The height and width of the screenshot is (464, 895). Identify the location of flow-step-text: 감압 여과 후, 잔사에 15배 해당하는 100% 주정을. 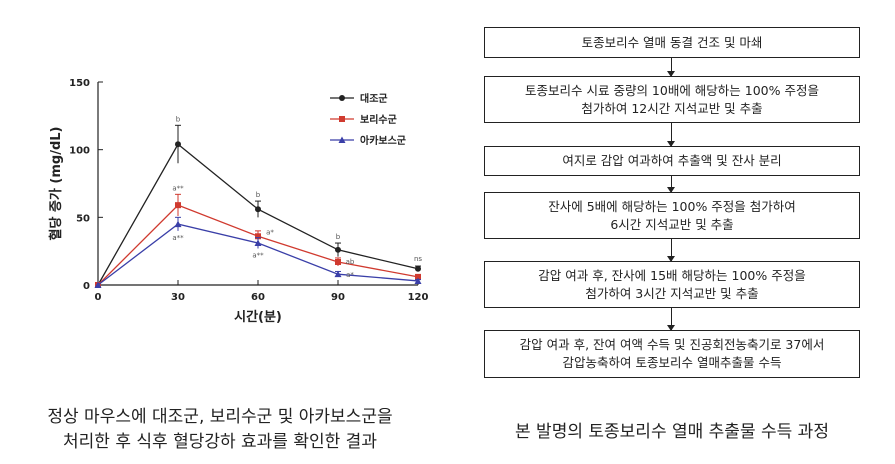
(672, 275).